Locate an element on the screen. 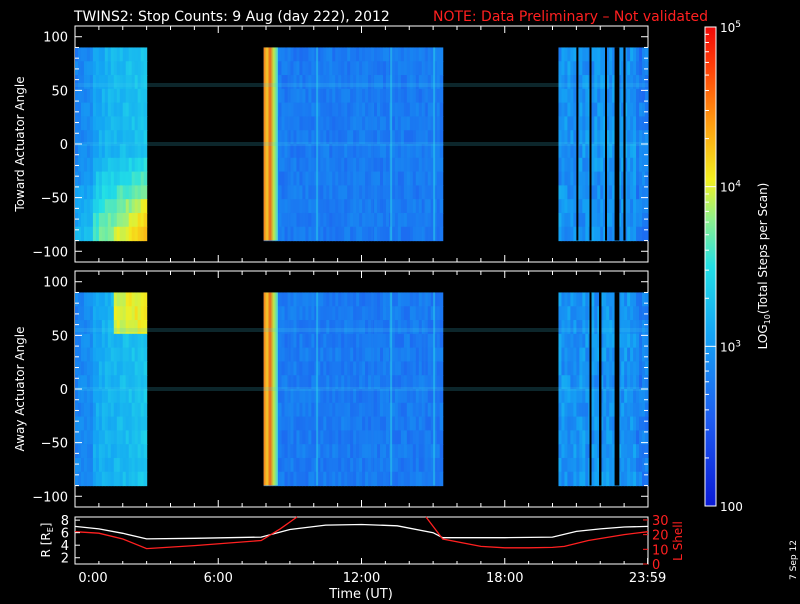 The height and width of the screenshot is (604, 800). orbit-r-line is located at coordinates (361, 531).